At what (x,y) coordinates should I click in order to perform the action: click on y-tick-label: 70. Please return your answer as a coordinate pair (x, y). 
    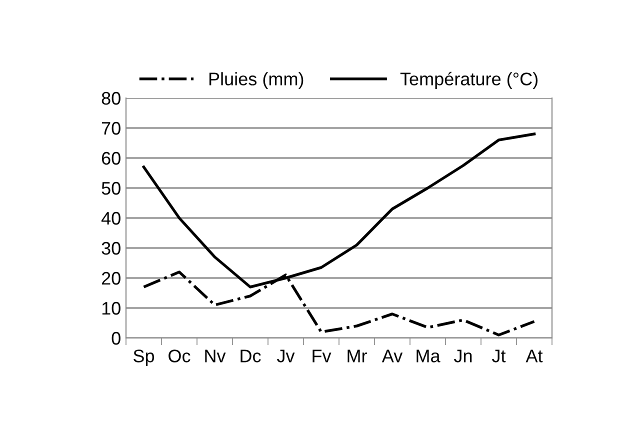
    Looking at the image, I should click on (111, 128).